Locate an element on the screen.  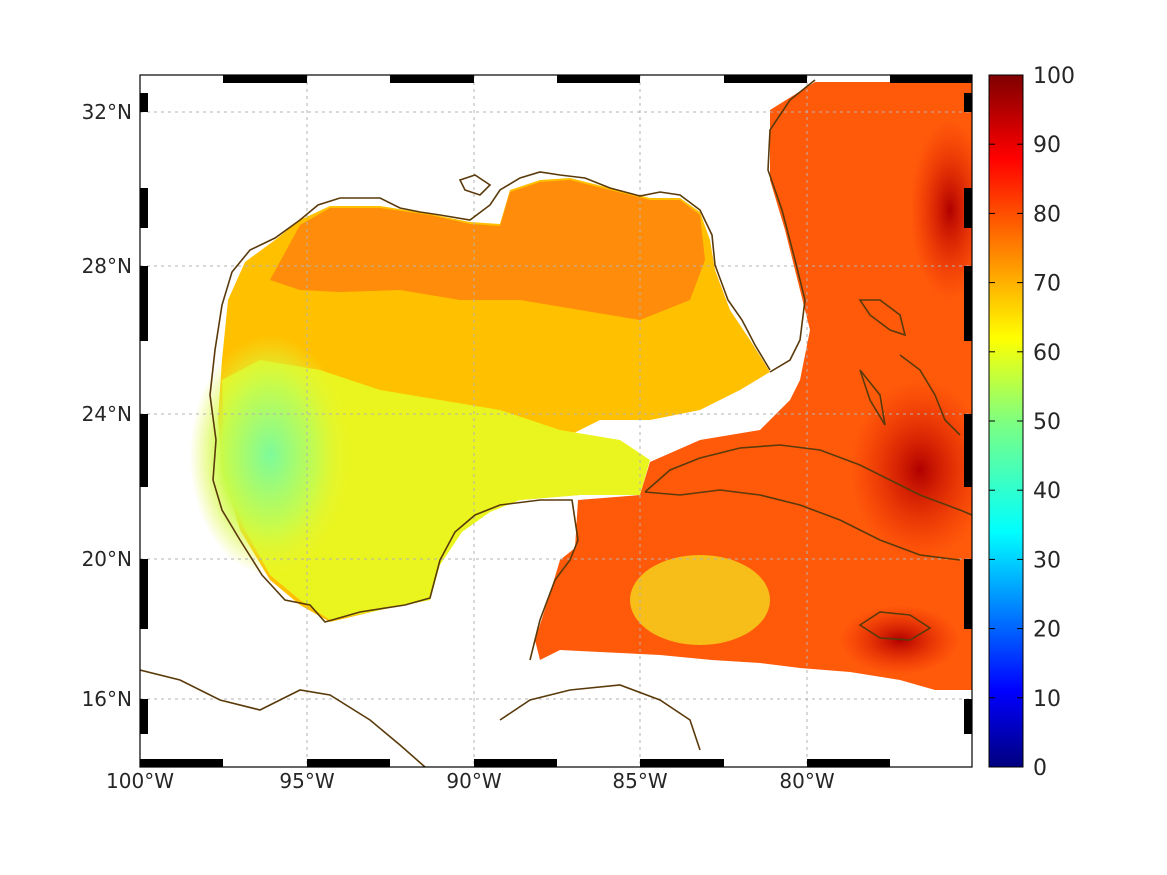
colorbar-tick-label: 90 is located at coordinates (1047, 145).